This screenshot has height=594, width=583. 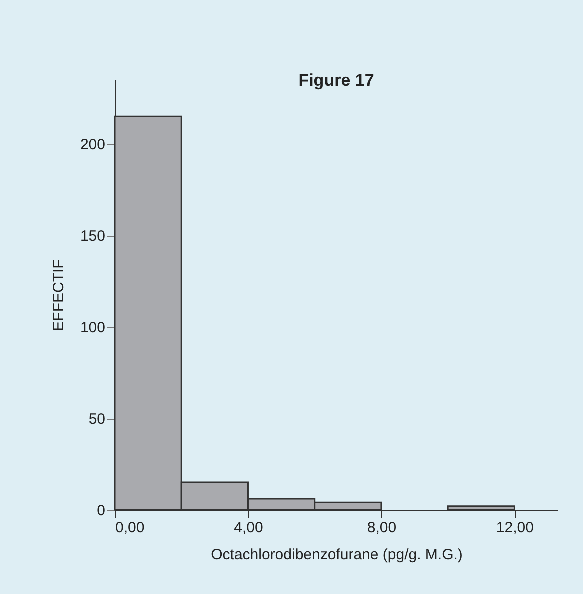 I want to click on x-axis-title: Octachlorodibenzofurane (pg/g. M.G.), so click(x=337, y=555).